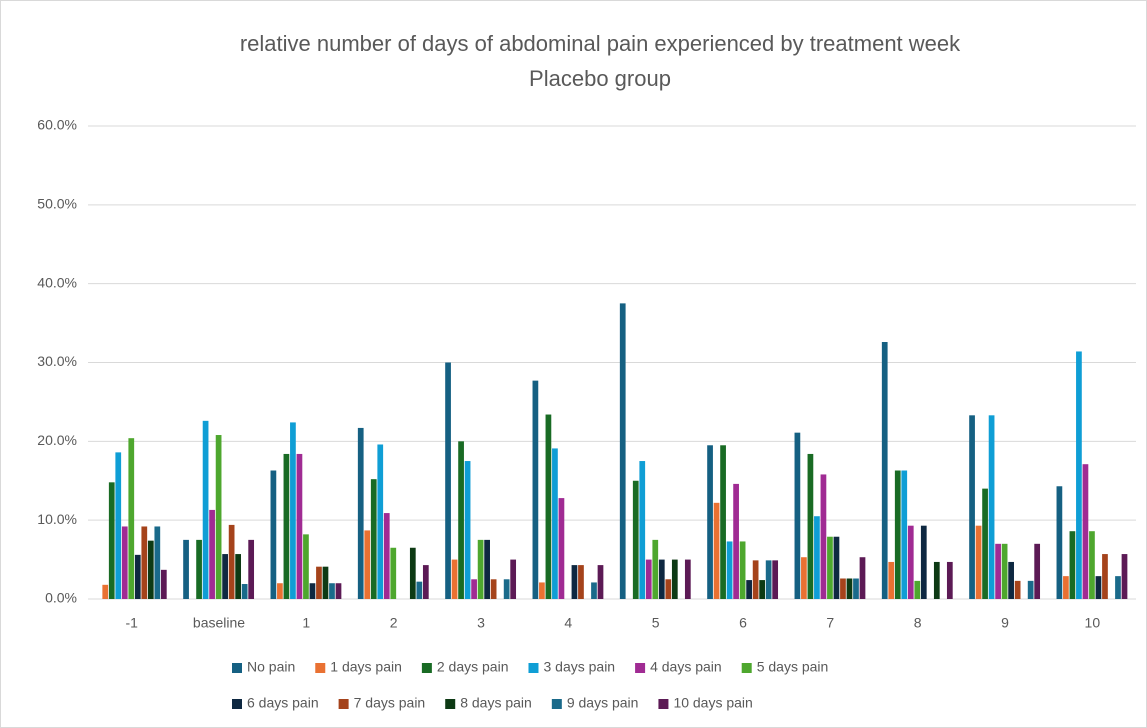 This screenshot has height=728, width=1147. I want to click on legend-label: 5 days pain, so click(793, 667).